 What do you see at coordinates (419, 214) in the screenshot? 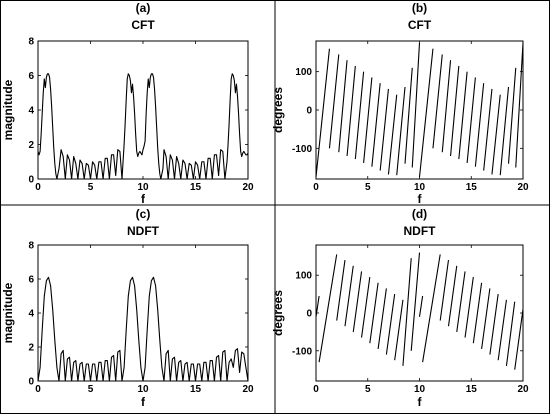
I see `panel-label: (d)` at bounding box center [419, 214].